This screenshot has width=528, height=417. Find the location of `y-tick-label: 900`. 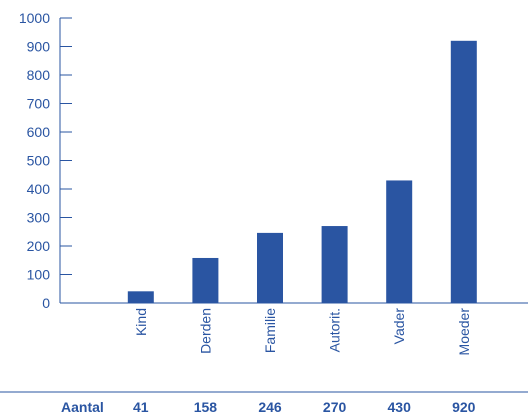

y-tick-label: 900 is located at coordinates (39, 47).